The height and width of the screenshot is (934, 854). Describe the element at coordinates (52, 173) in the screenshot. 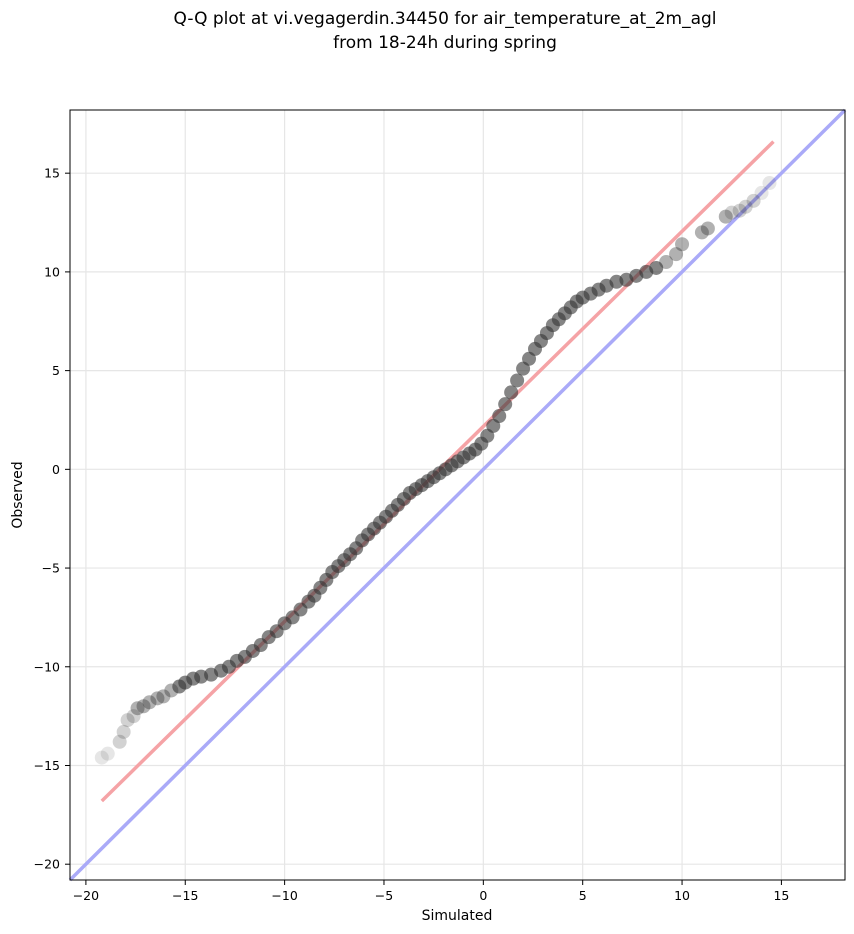

I see `y-tick-label: 15` at that location.